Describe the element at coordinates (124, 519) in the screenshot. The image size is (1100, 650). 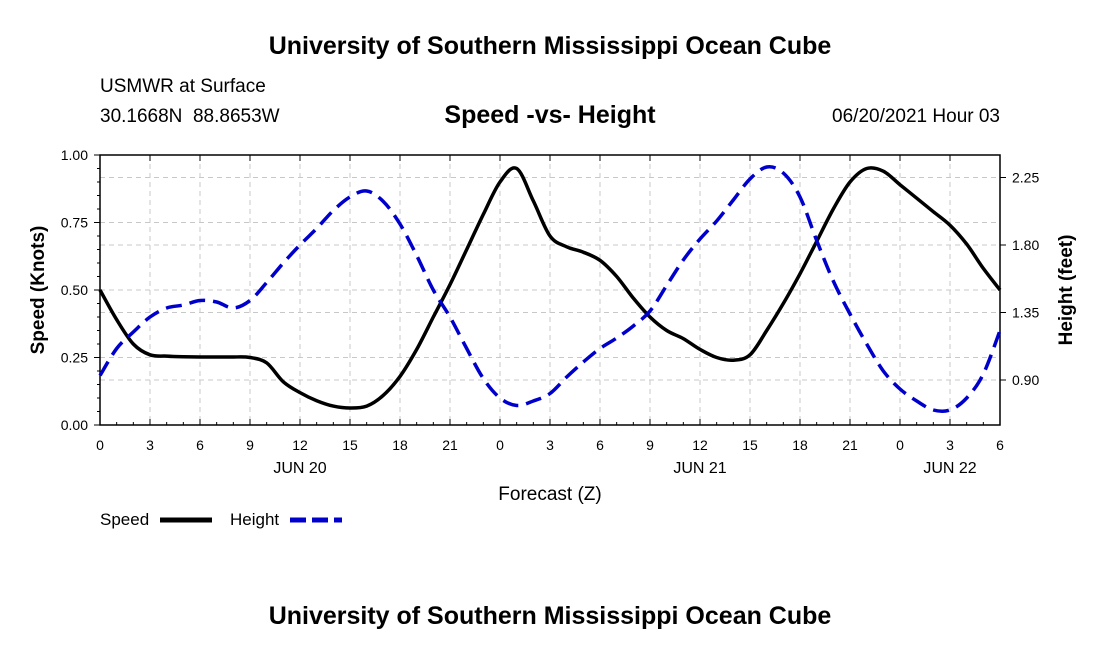
I see `legend-speed-label: Speed` at that location.